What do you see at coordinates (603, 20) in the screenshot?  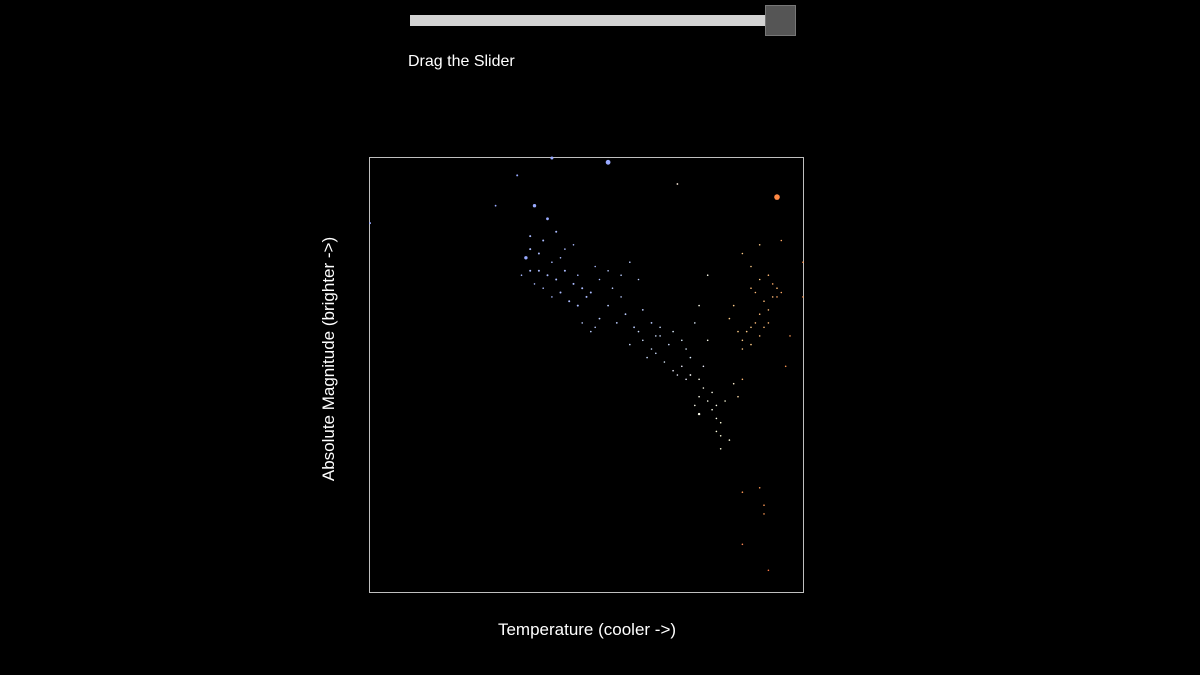 I see `slider-track` at bounding box center [603, 20].